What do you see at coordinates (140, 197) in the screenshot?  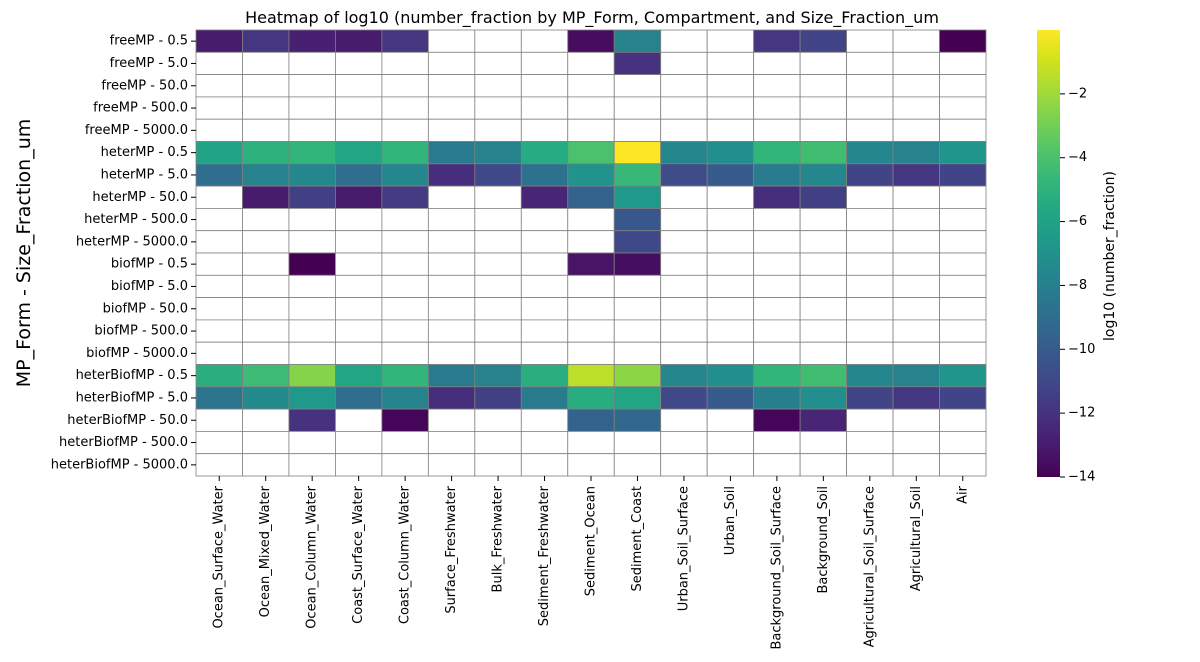 I see `row-tick-label: heterMP - 50.0` at bounding box center [140, 197].